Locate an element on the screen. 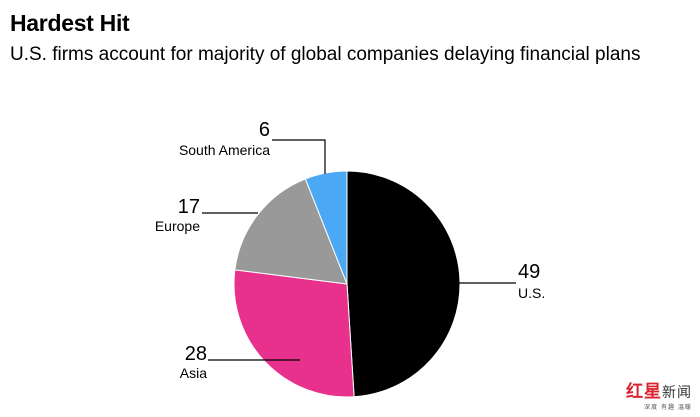  watermark-logo: 红星新闻 深度 有趣 温暖 is located at coordinates (659, 394).